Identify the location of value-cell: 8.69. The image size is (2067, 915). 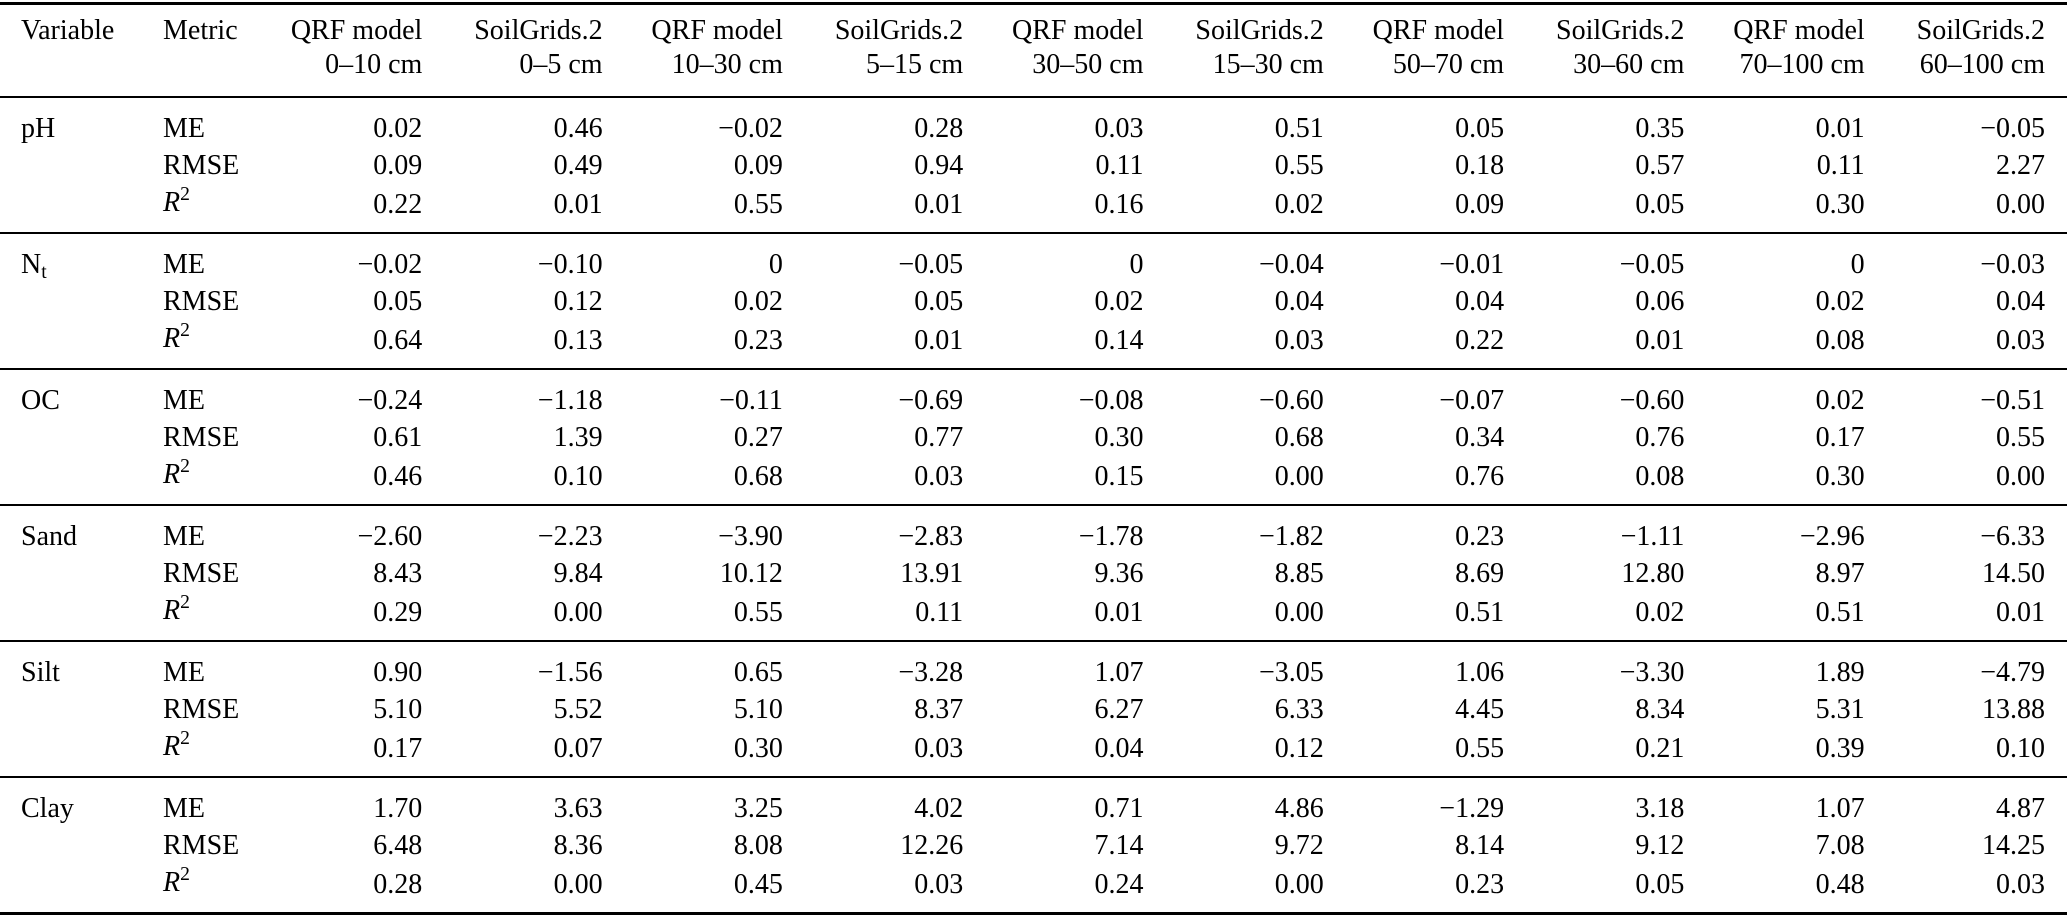
(1480, 573).